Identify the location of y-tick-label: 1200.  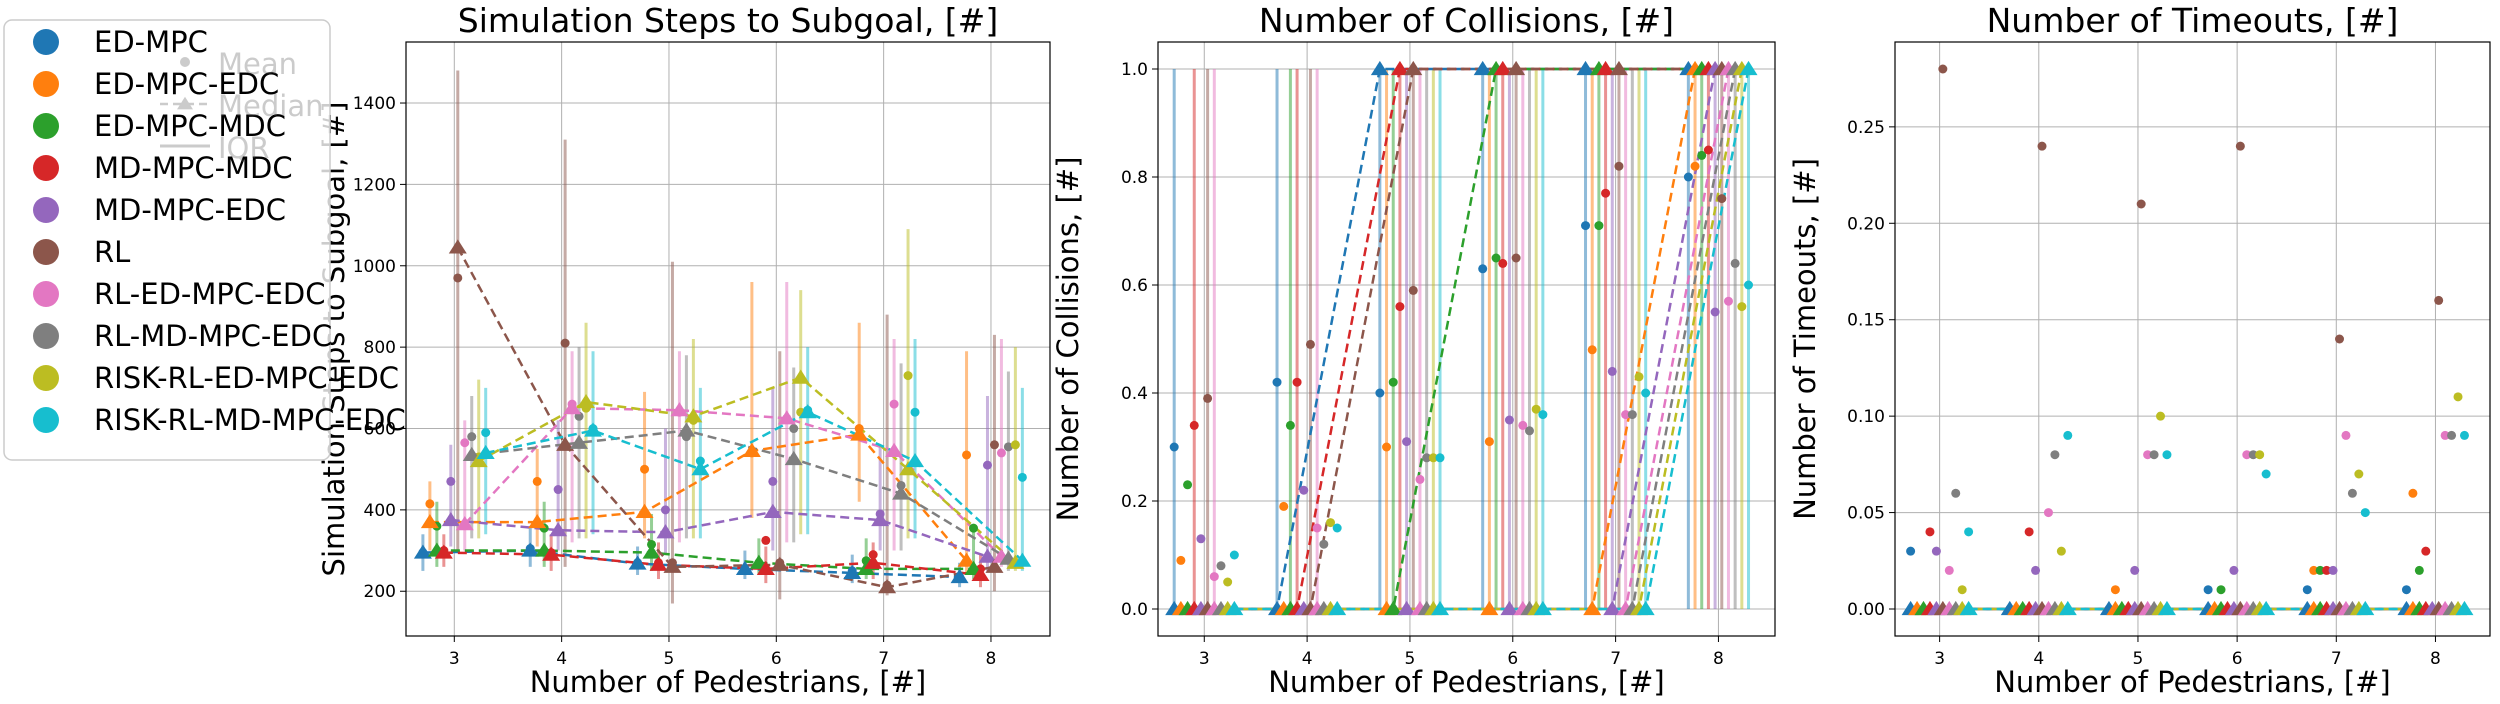
(374, 185).